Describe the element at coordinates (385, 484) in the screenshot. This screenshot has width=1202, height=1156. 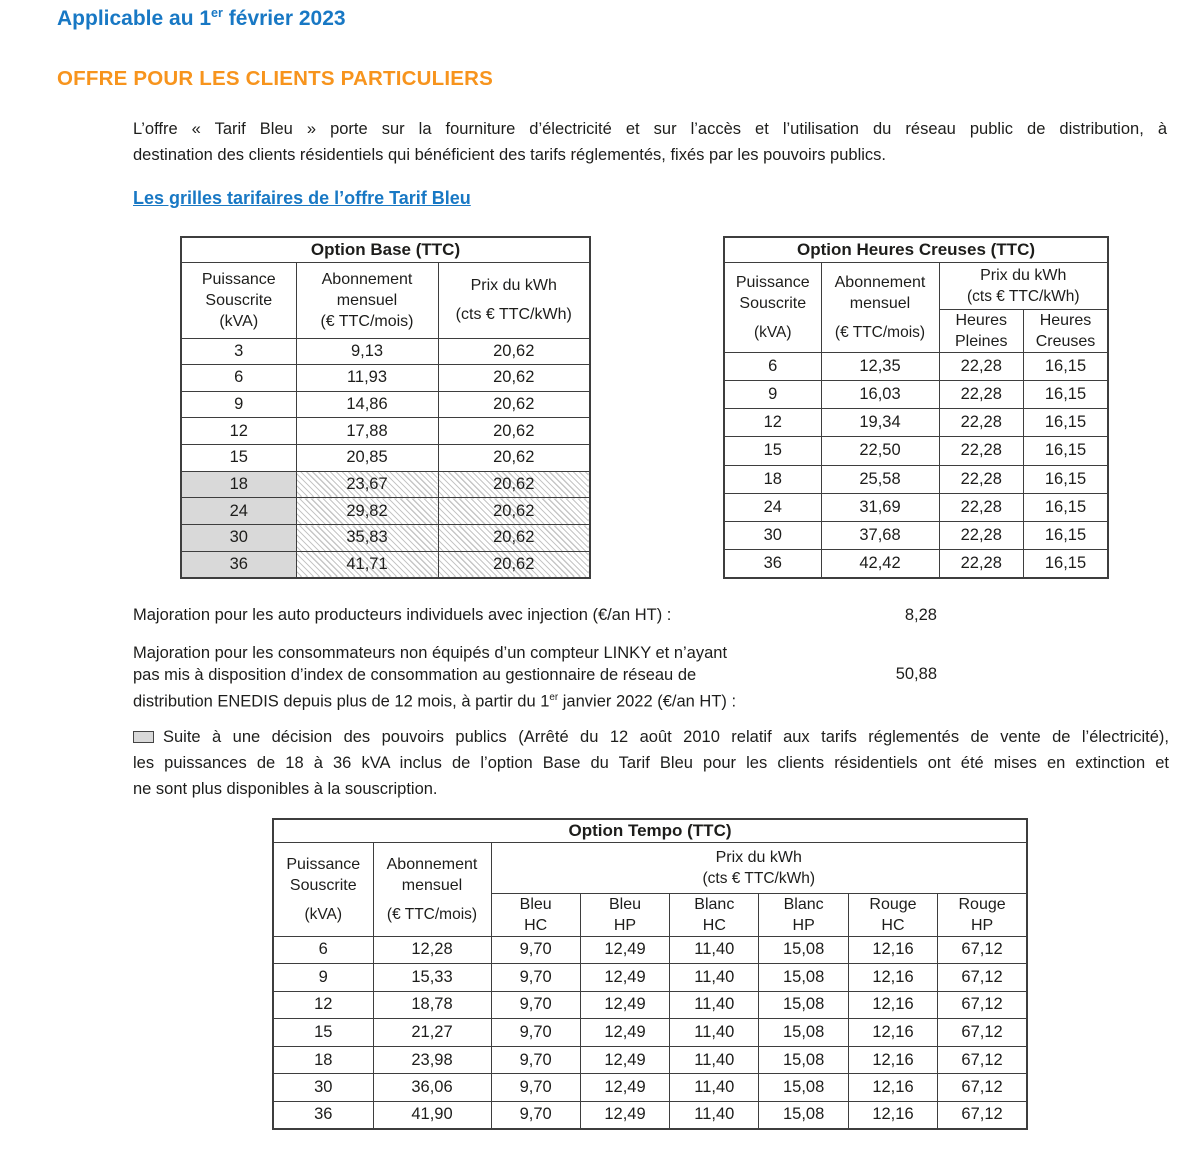
I see `table-row: 18 23,67 20,62` at that location.